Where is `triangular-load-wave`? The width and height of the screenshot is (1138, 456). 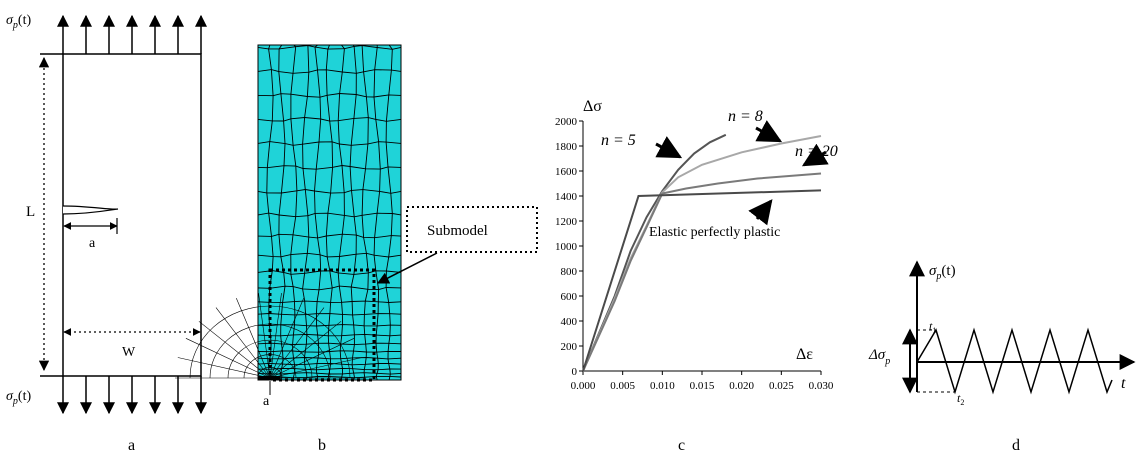
triangular-load-wave is located at coordinates (1014, 361).